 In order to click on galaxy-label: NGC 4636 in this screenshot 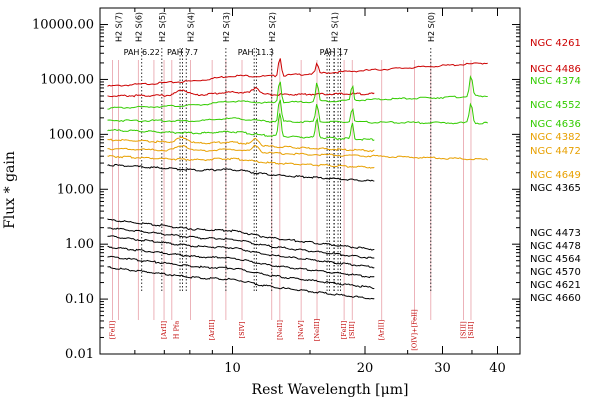, I will do `click(555, 124)`.